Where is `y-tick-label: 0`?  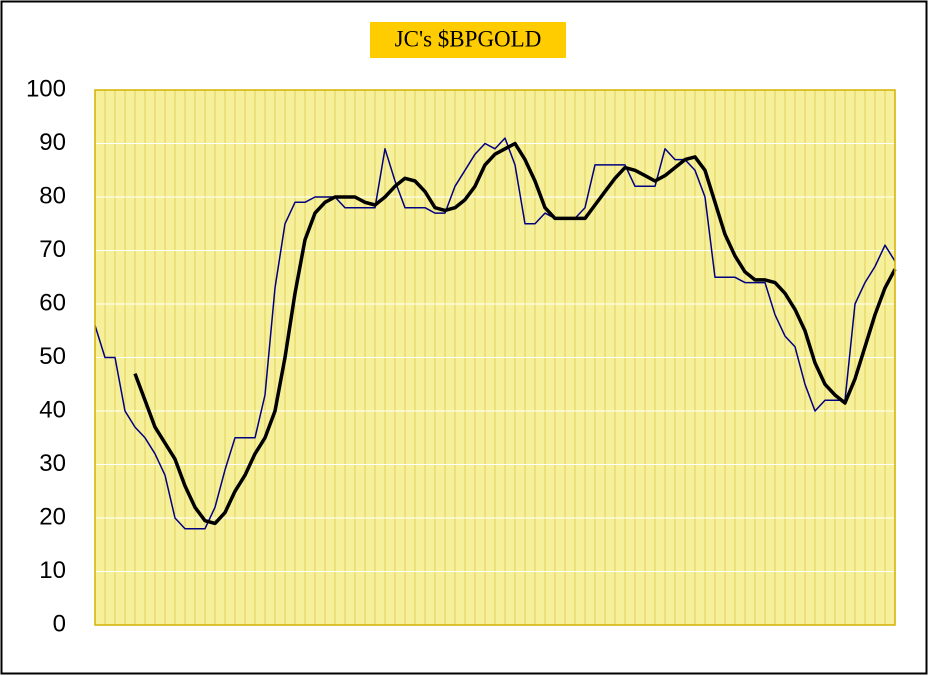
y-tick-label: 0 is located at coordinates (59, 623).